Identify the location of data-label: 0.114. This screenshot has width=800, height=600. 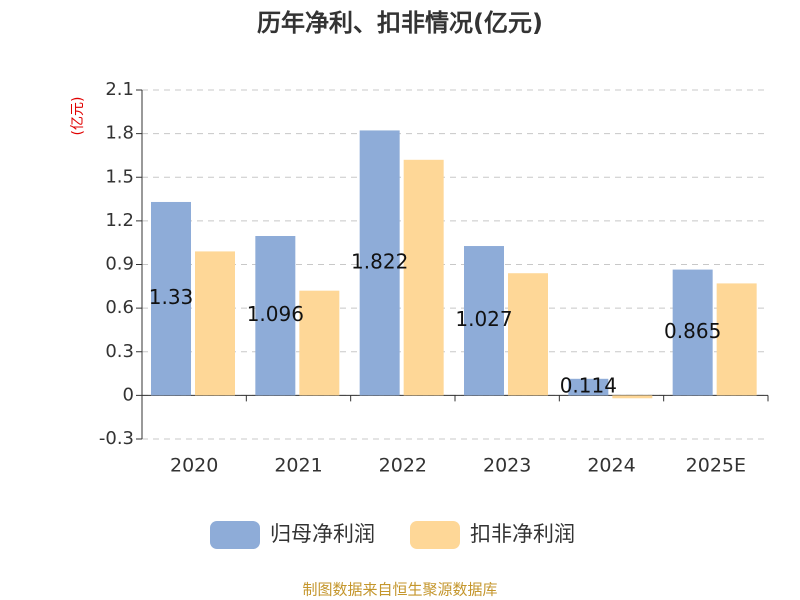
(588, 386).